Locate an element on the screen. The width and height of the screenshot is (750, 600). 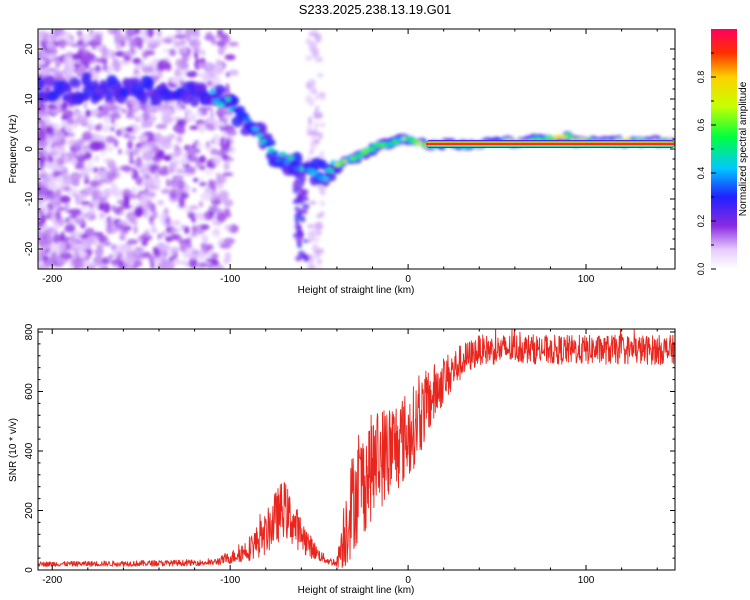
colorbar-gradient is located at coordinates (724, 149).